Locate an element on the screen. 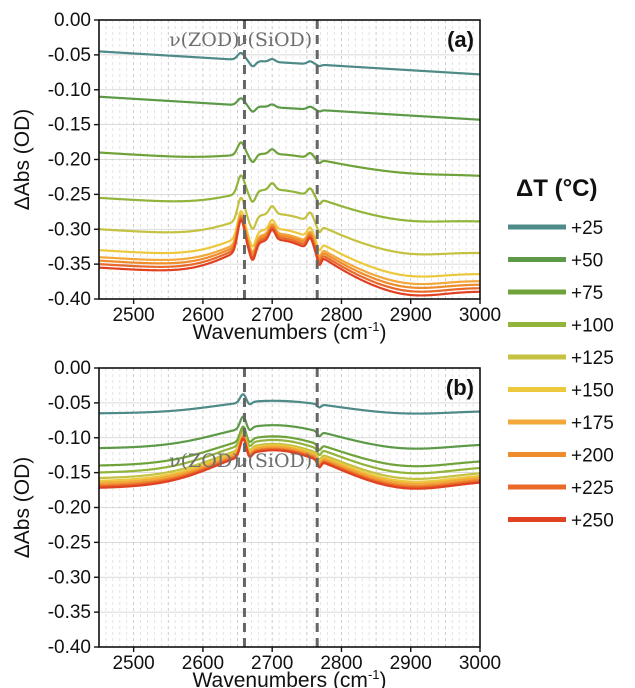  series-line-plus225 is located at coordinates (289, 255).